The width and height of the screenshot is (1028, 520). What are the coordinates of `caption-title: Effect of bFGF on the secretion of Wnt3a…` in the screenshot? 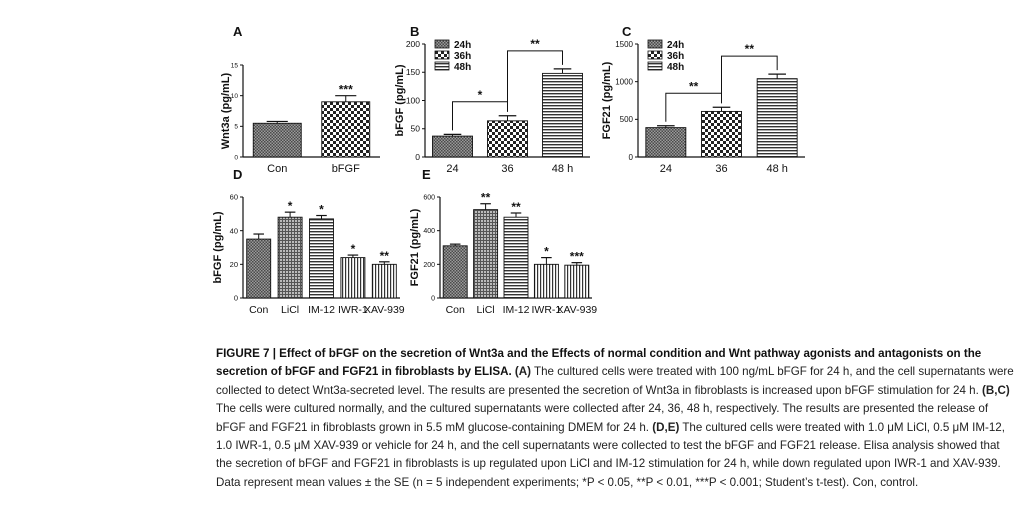 It's located at (599, 363).